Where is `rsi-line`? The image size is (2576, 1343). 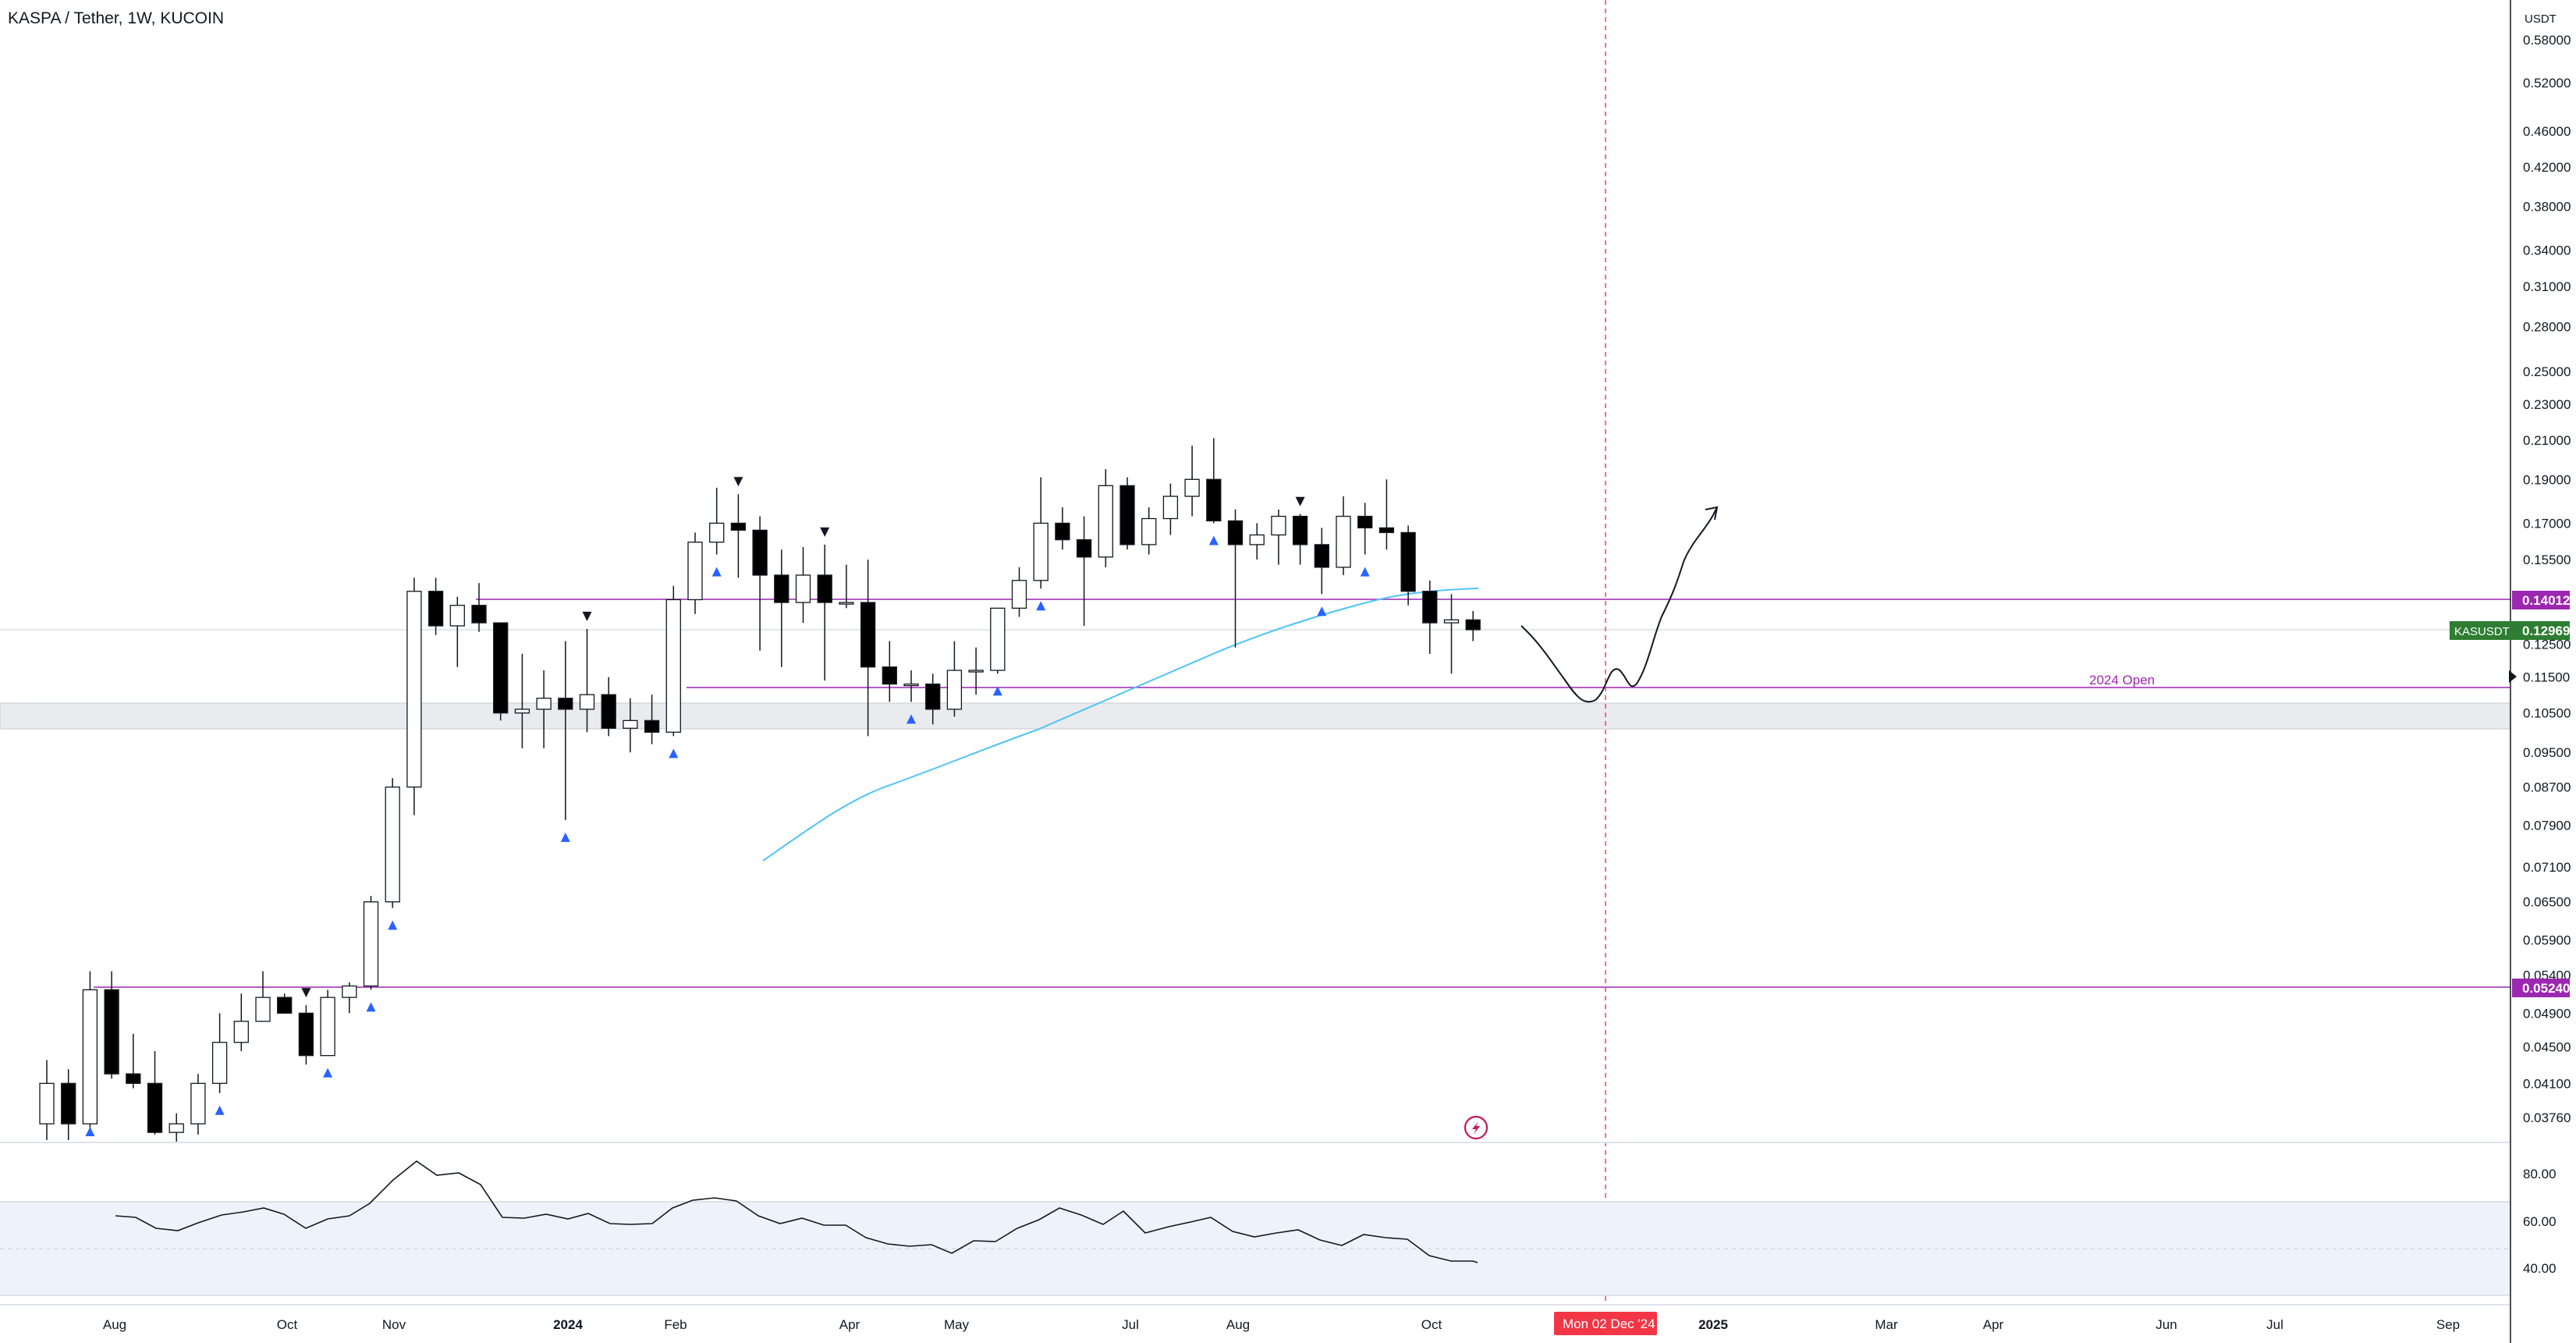 rsi-line is located at coordinates (796, 1211).